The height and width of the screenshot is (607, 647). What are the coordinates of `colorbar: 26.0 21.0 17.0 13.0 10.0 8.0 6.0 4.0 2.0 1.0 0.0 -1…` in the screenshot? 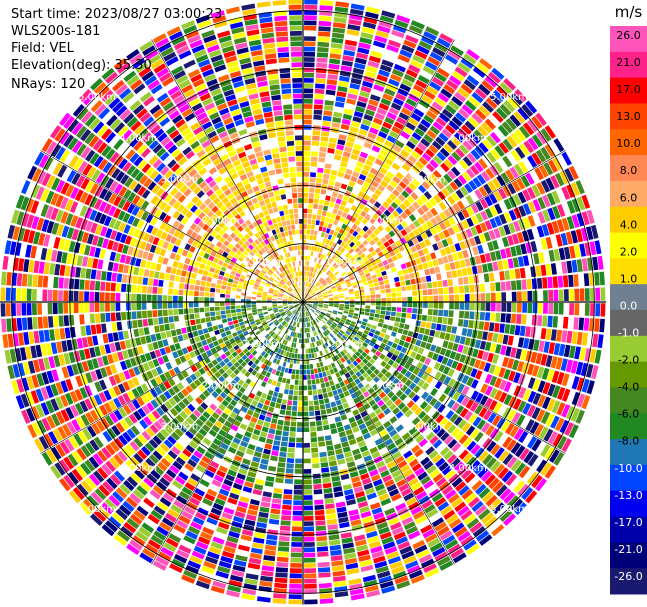 It's located at (628, 305).